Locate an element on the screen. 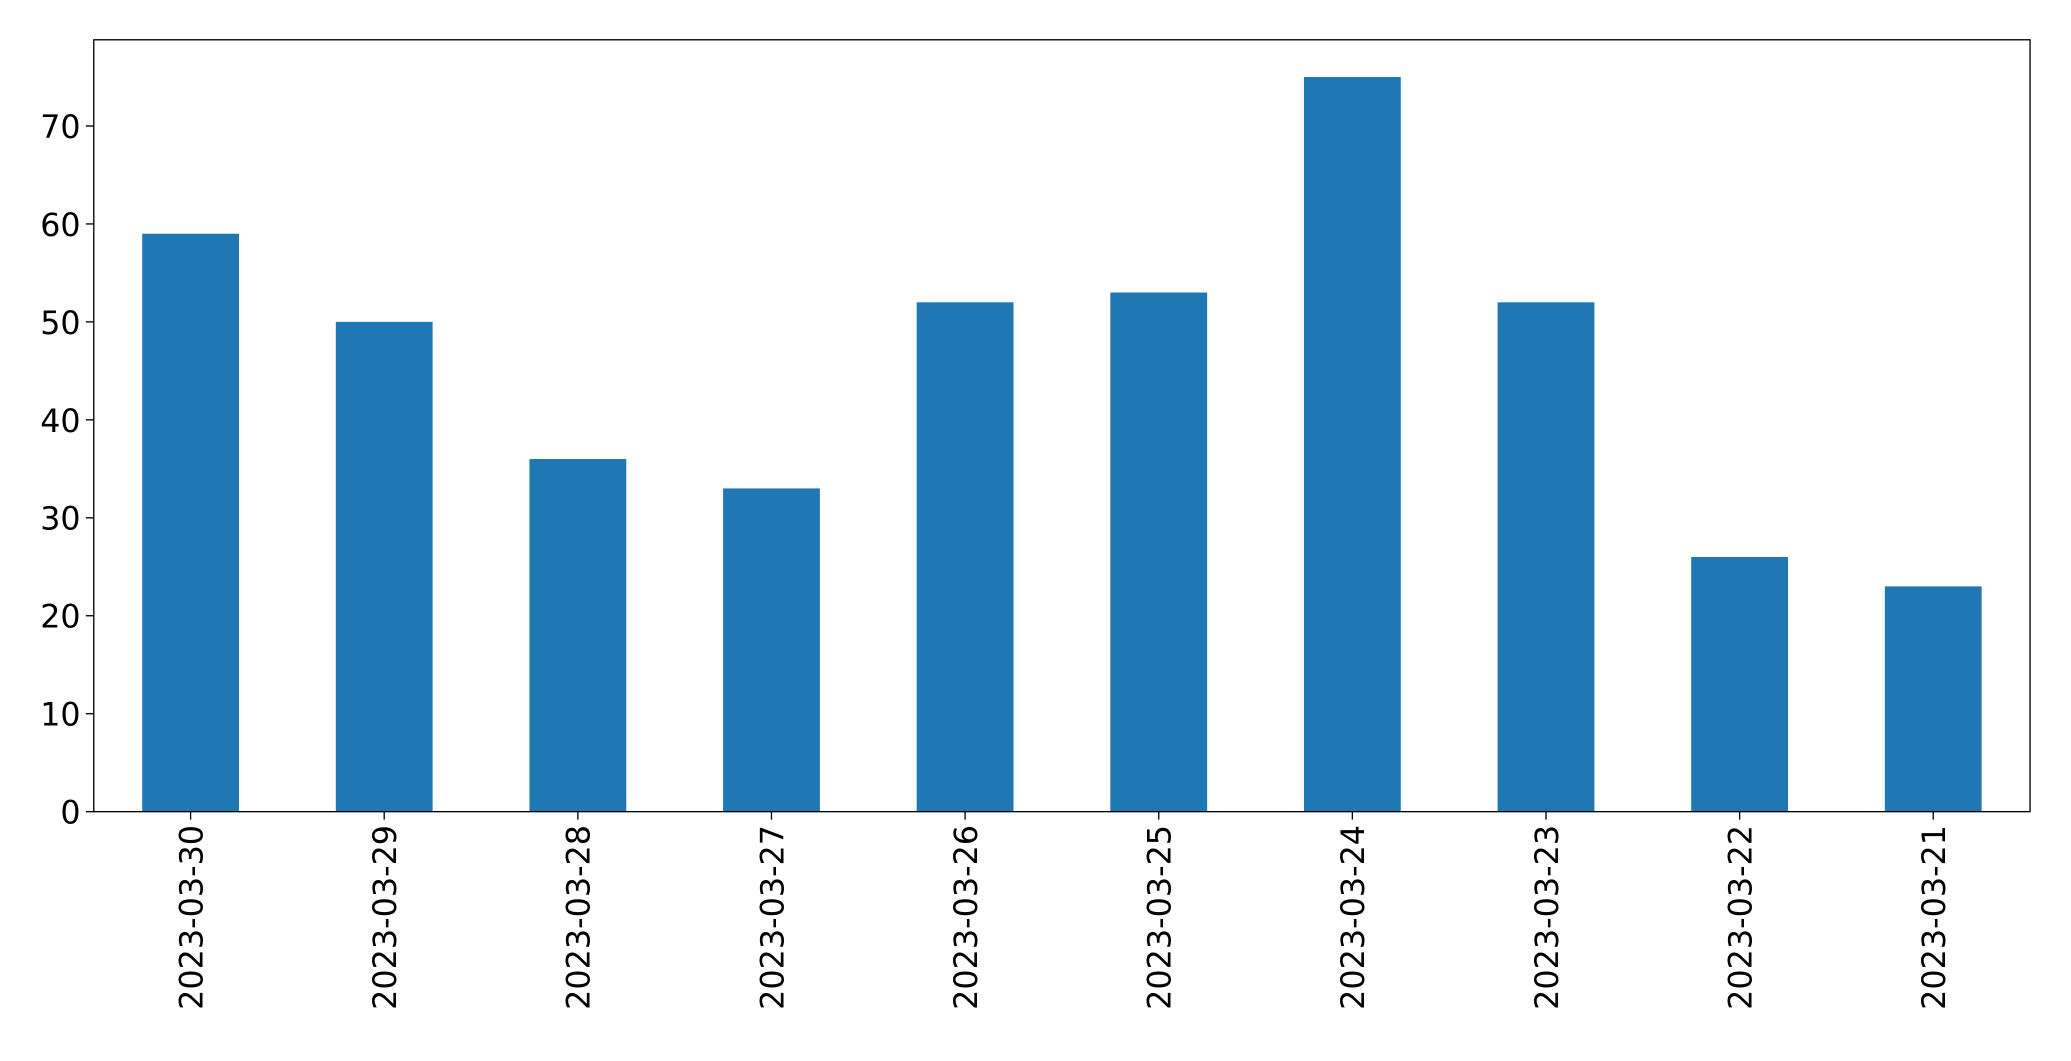 The height and width of the screenshot is (1061, 2071). y-tick-label: 60 is located at coordinates (60, 226).